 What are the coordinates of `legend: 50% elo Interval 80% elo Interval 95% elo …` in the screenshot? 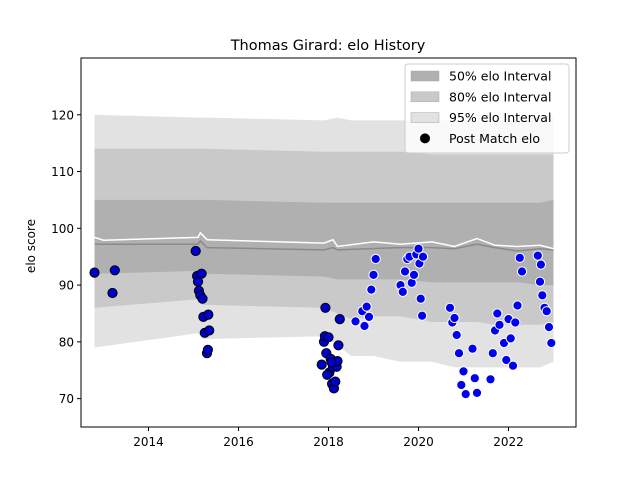 It's located at (487, 108).